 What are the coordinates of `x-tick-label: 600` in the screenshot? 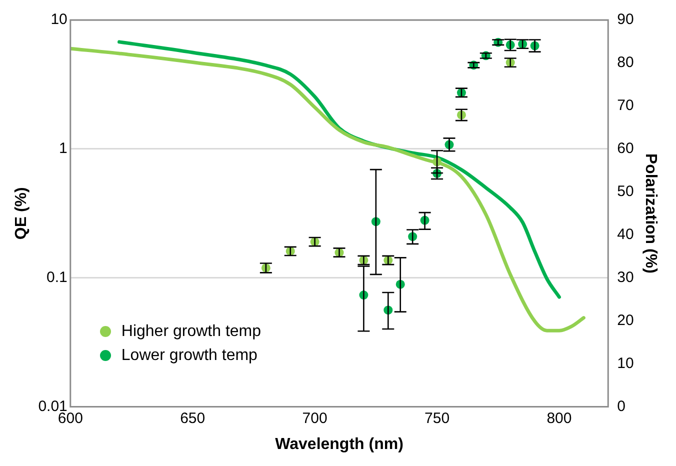 It's located at (70, 418).